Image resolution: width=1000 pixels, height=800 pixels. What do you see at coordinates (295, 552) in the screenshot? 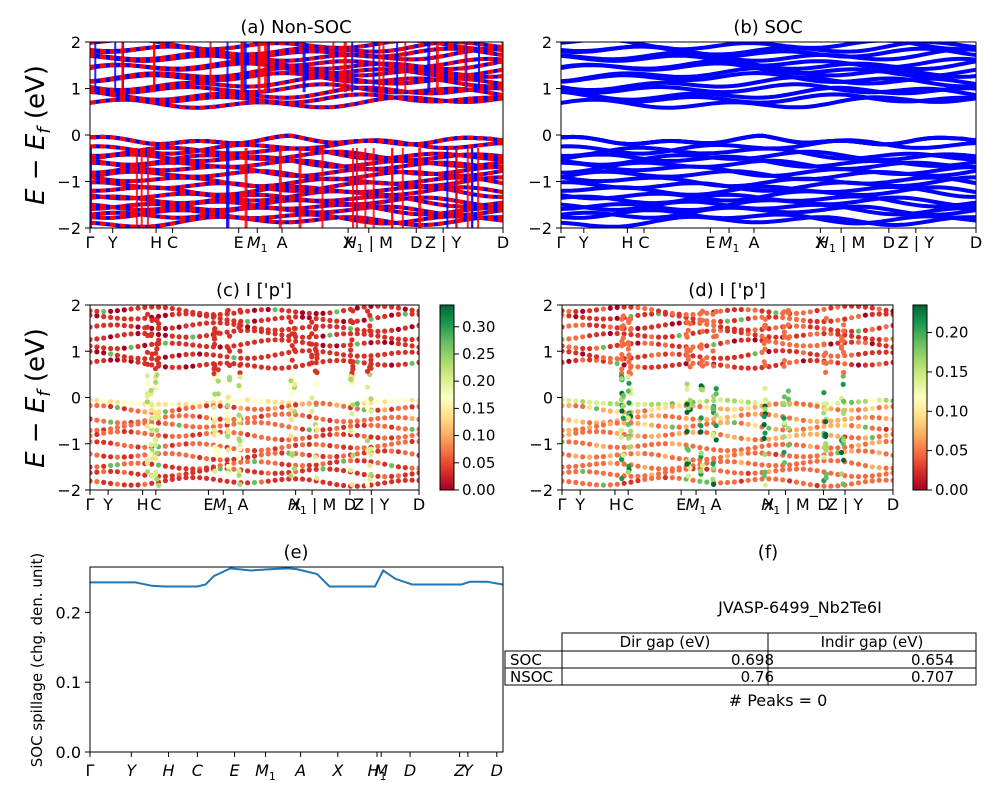
I see `panel-e-title: (e)` at bounding box center [295, 552].